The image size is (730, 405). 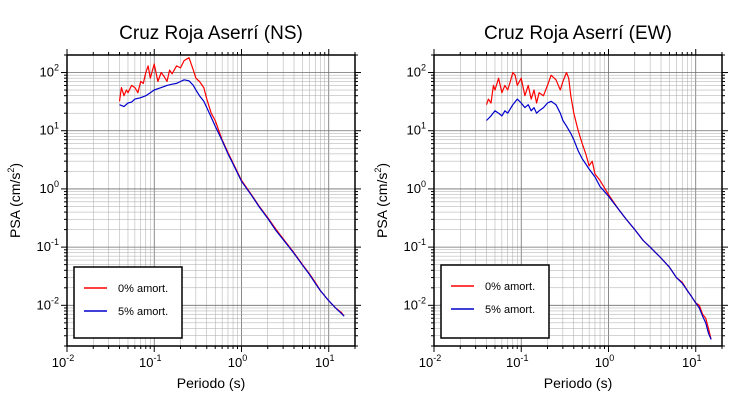 I want to click on chart-1-legend-label-1: 0% amort., so click(x=143, y=289).